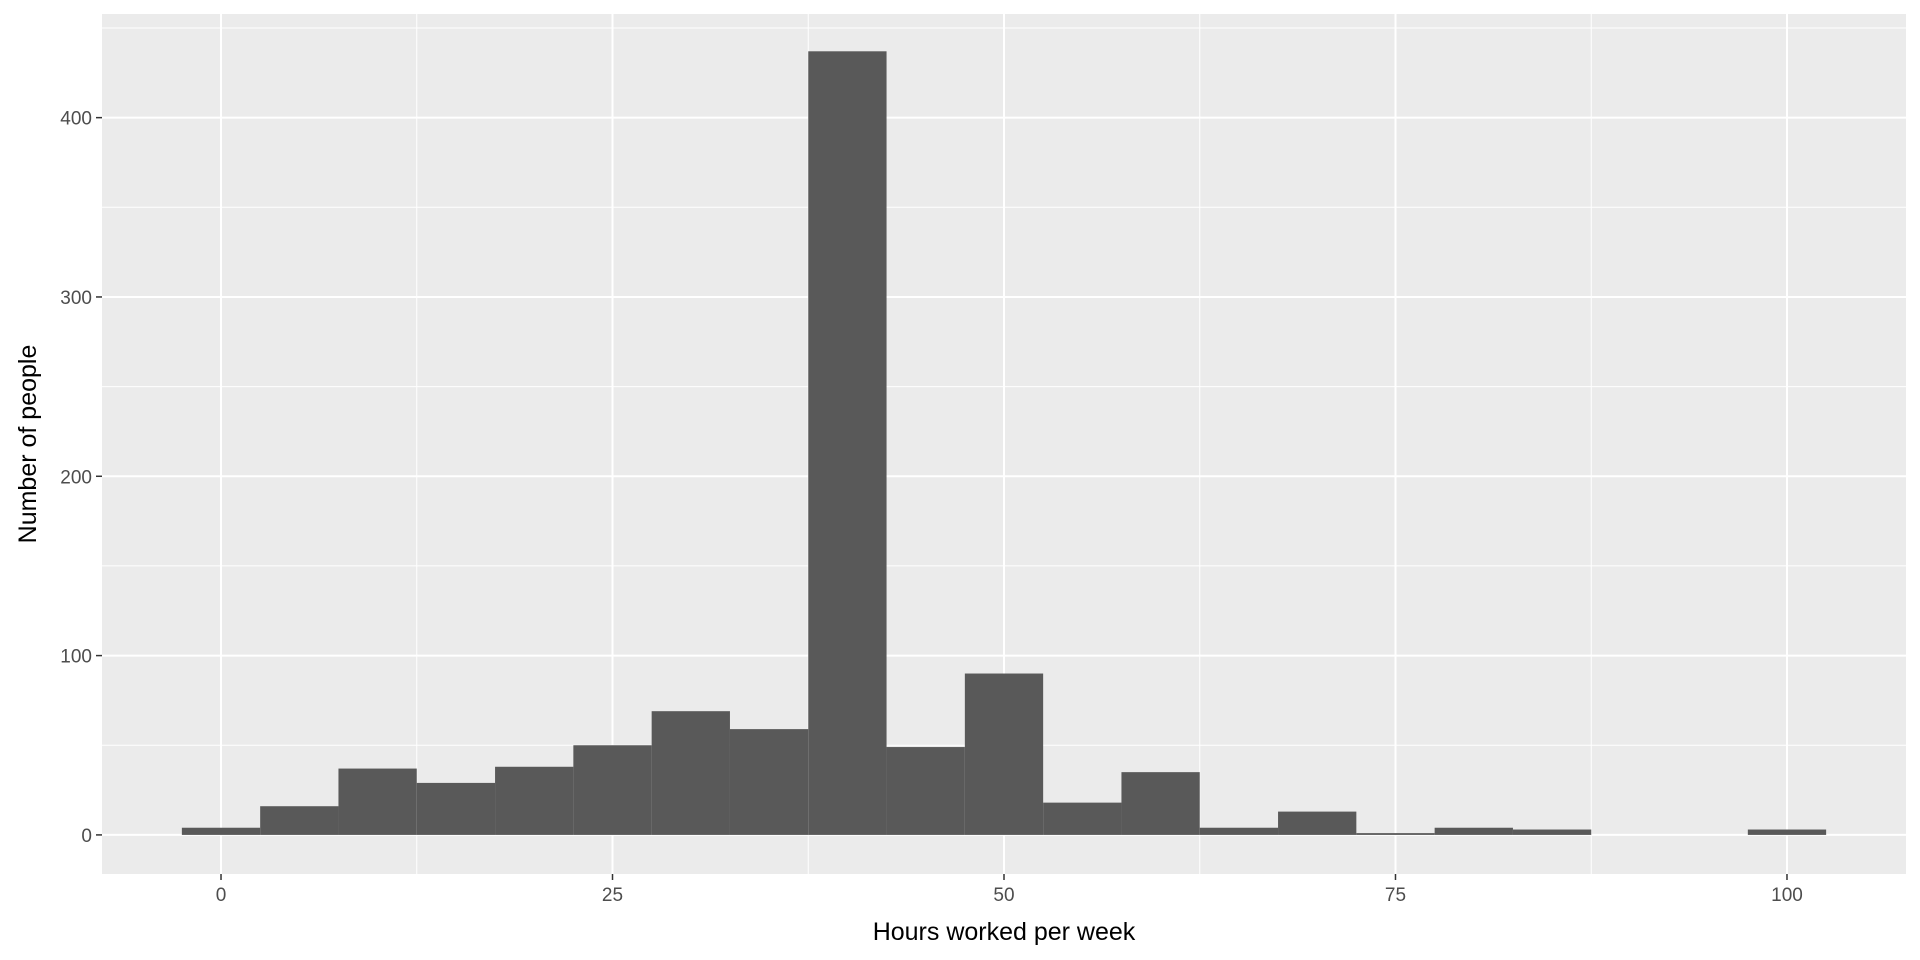  I want to click on x-axis: 0 25 50 75 100, so click(1009, 890).